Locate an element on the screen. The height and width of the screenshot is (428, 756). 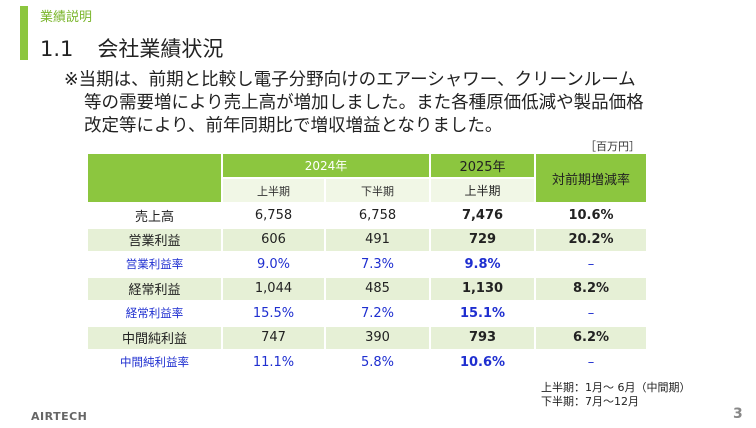
unit-label: ［百万円］ is located at coordinates (612, 146).